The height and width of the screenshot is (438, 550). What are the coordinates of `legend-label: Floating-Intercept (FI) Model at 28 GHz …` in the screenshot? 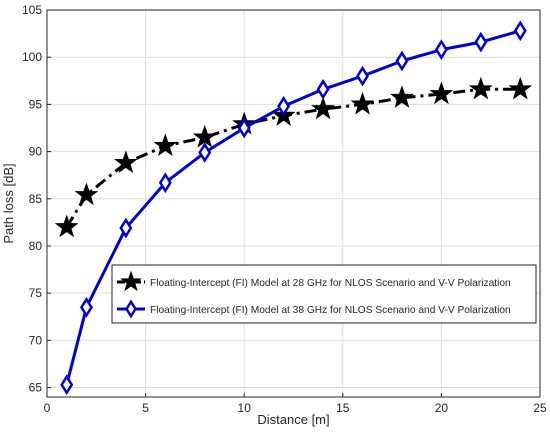 It's located at (330, 283).